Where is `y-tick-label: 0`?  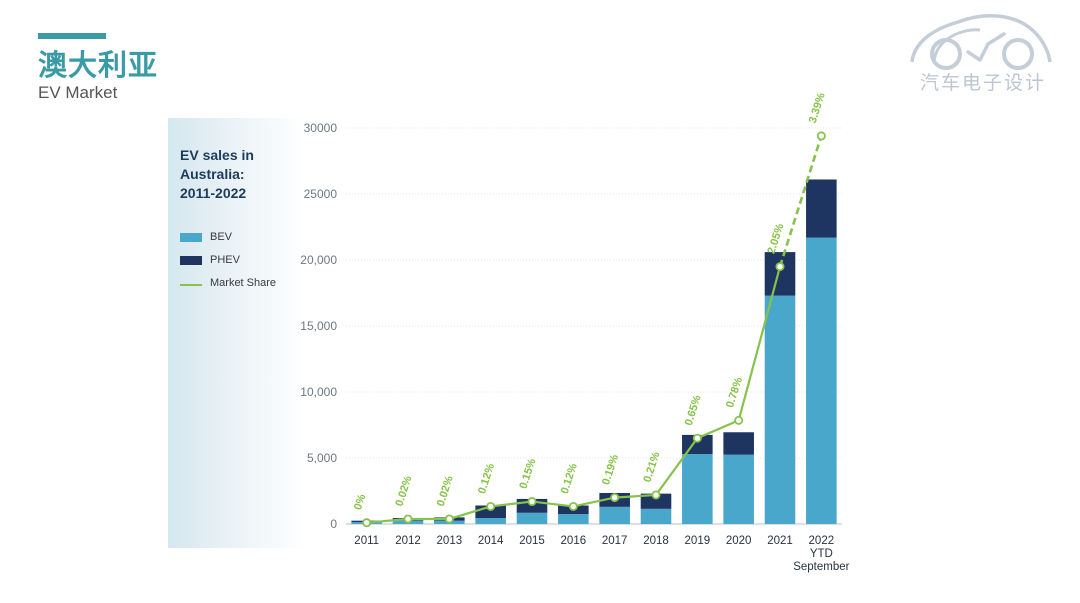
y-tick-label: 0 is located at coordinates (333, 524).